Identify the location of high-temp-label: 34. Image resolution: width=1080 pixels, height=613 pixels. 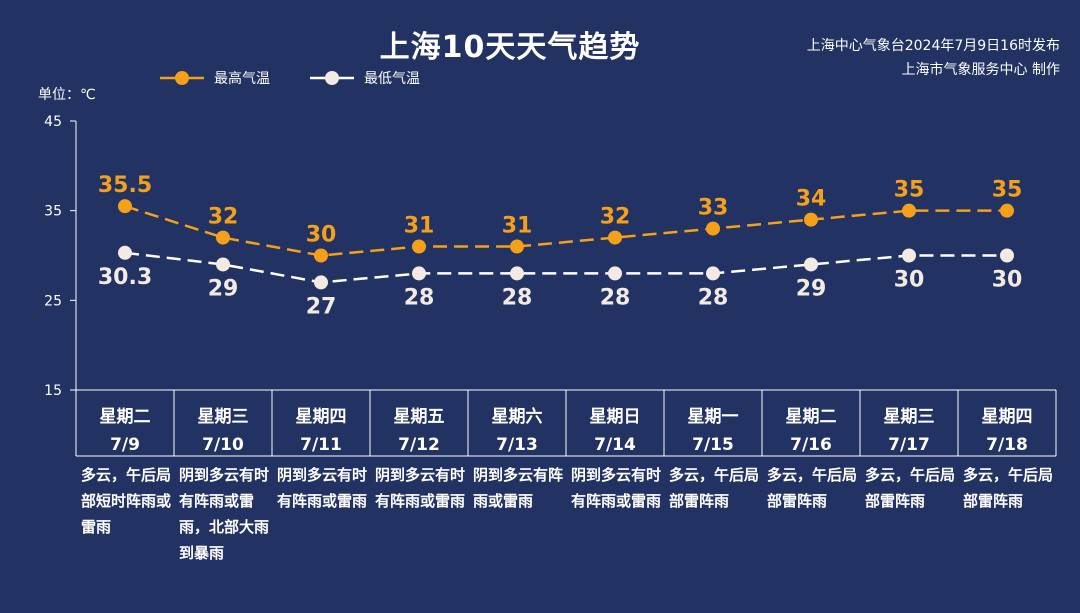
(811, 199).